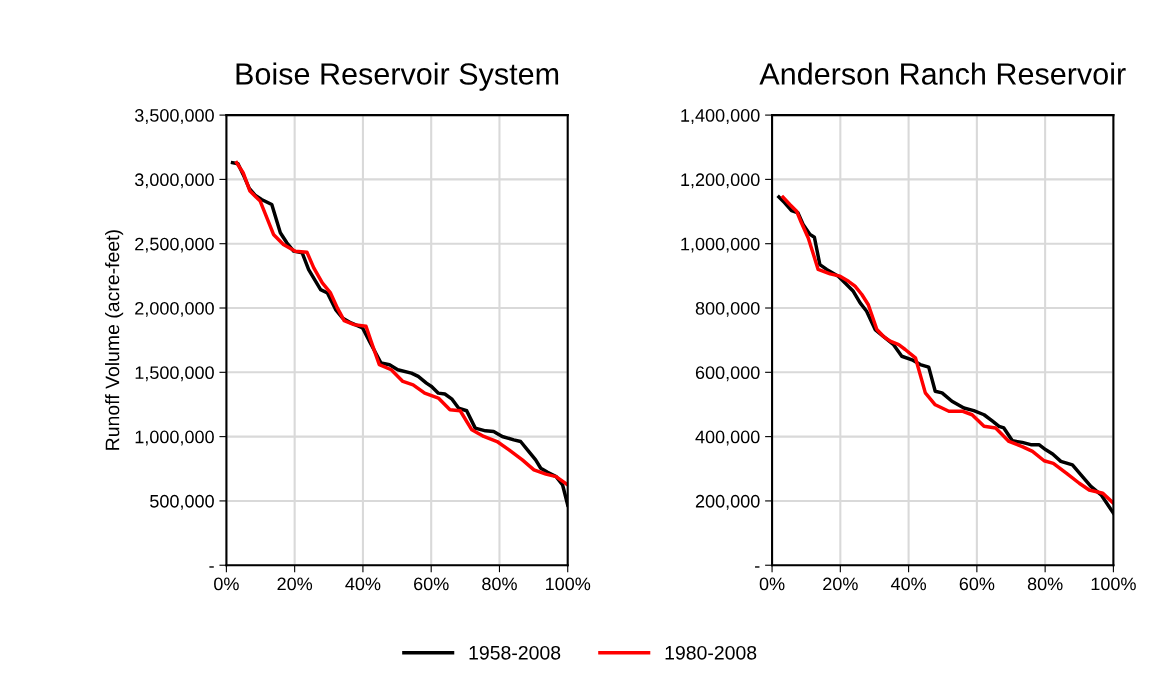 The width and height of the screenshot is (1161, 681). I want to click on y-tick-label: 400,000, so click(727, 438).